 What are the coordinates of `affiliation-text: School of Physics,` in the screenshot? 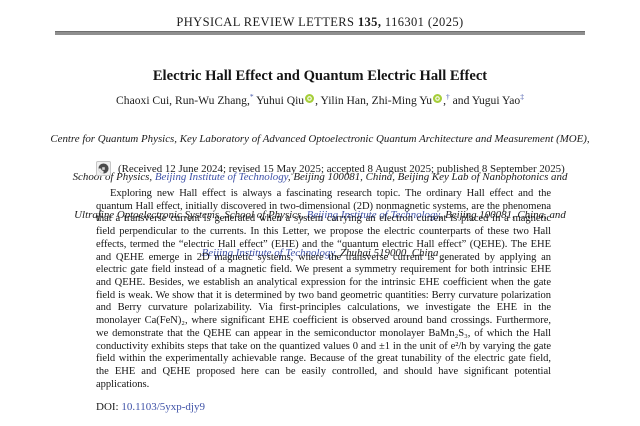 It's located at (113, 176).